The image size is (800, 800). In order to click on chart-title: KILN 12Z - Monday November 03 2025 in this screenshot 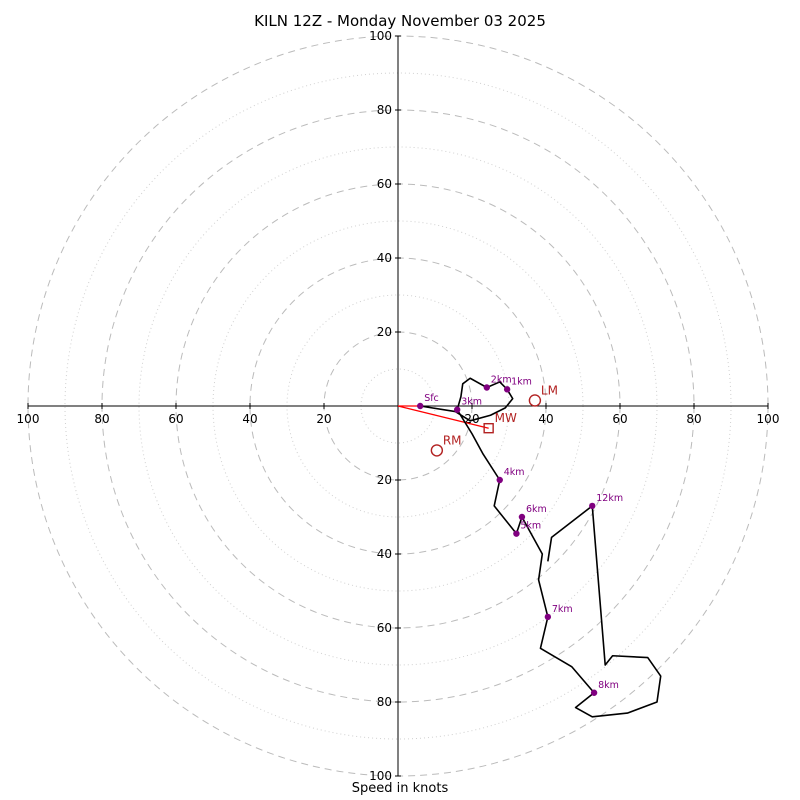, I will do `click(400, 21)`.